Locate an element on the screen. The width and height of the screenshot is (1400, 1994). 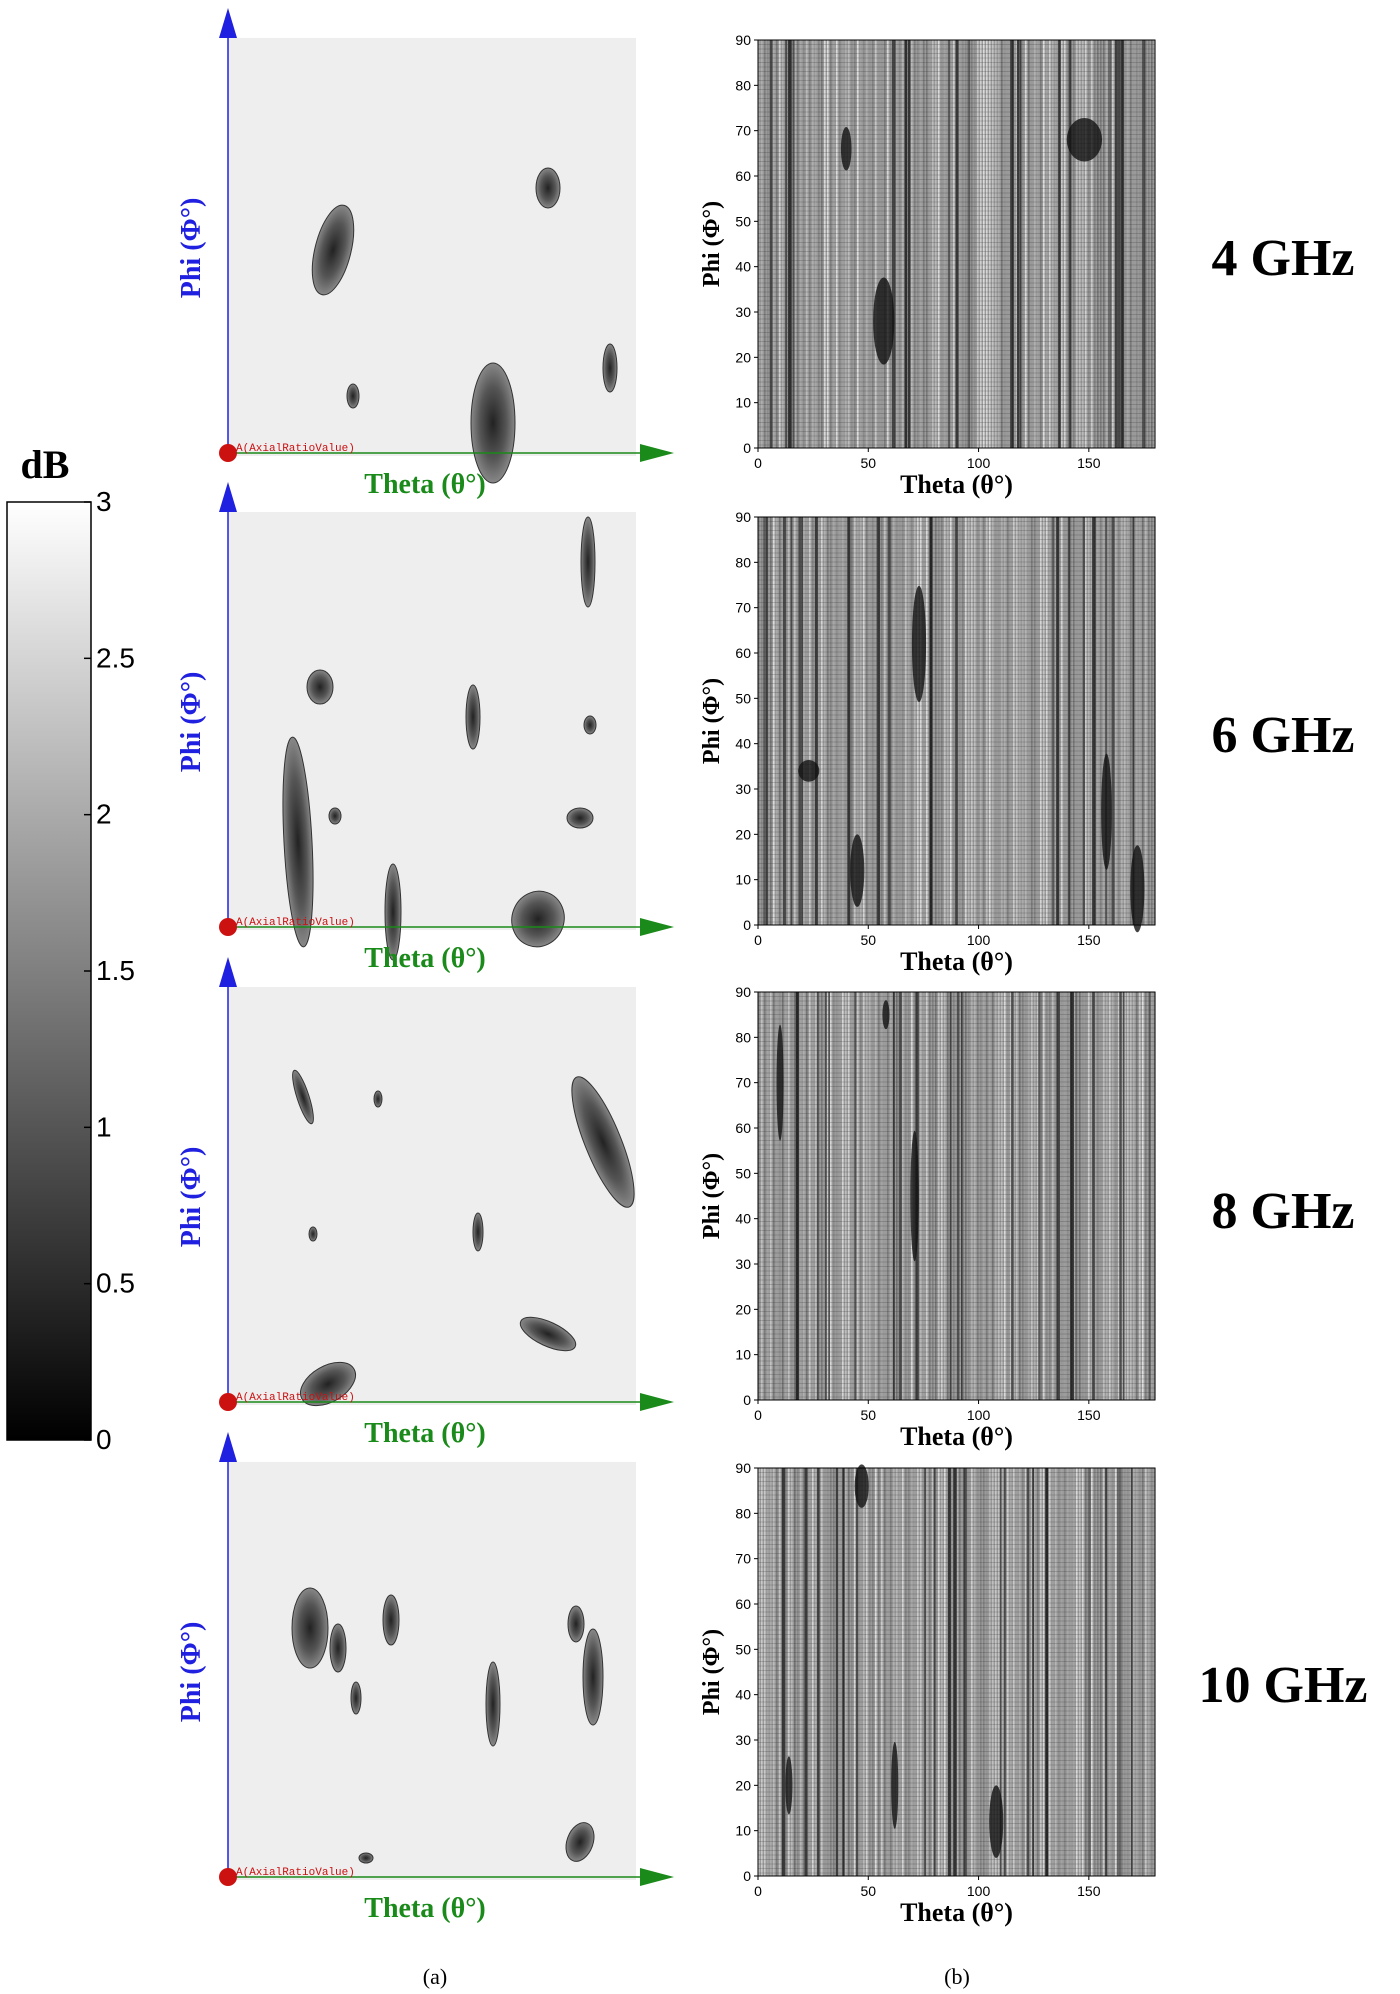
frequency-label: 4 GHz is located at coordinates (1283, 258).